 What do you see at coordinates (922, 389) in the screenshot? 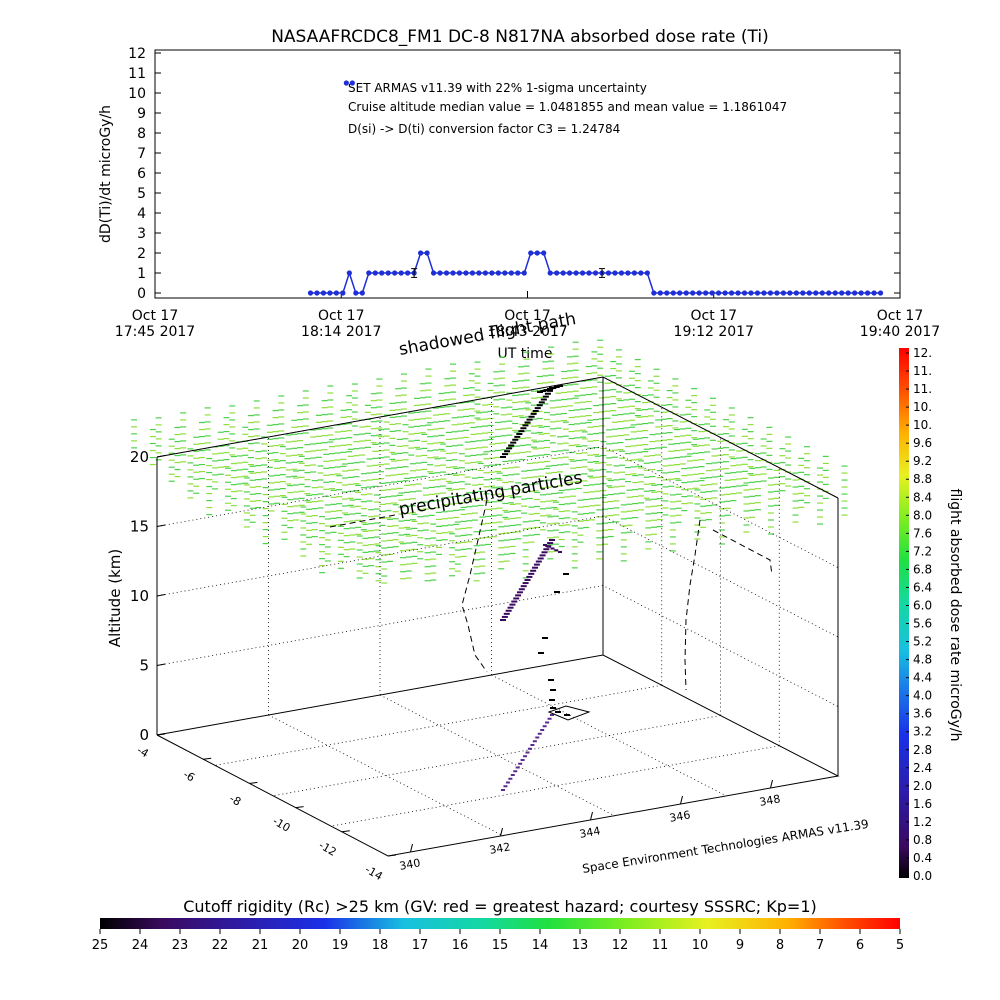
I see `dose-colorbar-tick-label: 11.` at bounding box center [922, 389].